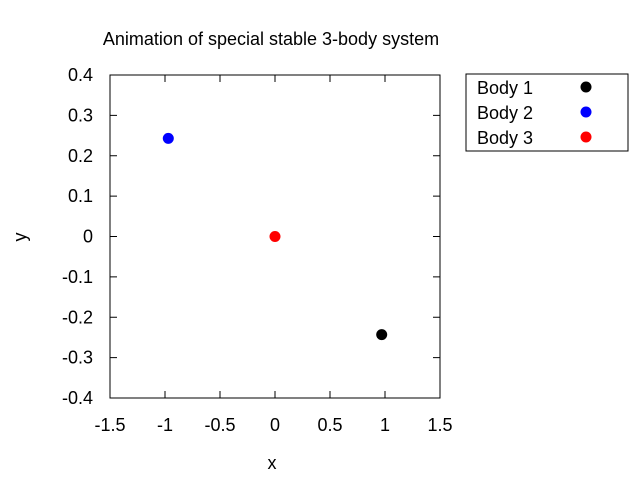 The height and width of the screenshot is (480, 640). Describe the element at coordinates (77, 317) in the screenshot. I see `y-tick-label: -0.2` at that location.